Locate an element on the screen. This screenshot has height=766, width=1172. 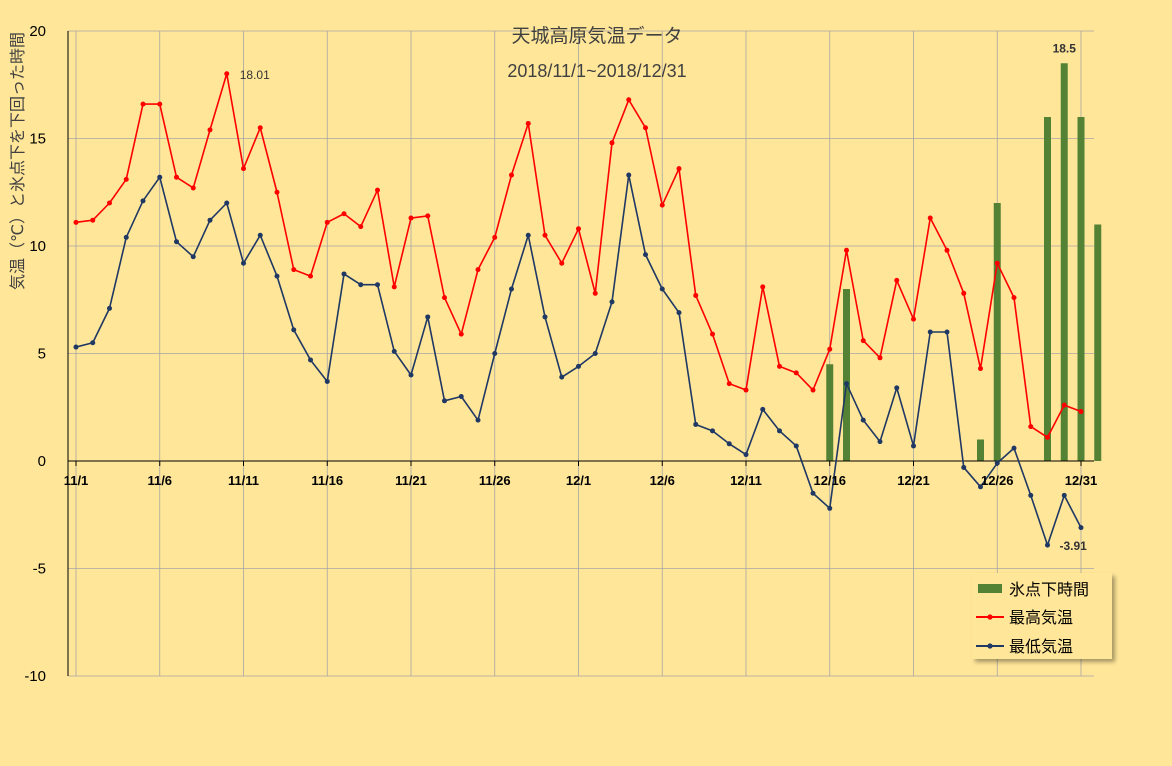
chart-title: 天城高原気温データ is located at coordinates (596, 36).